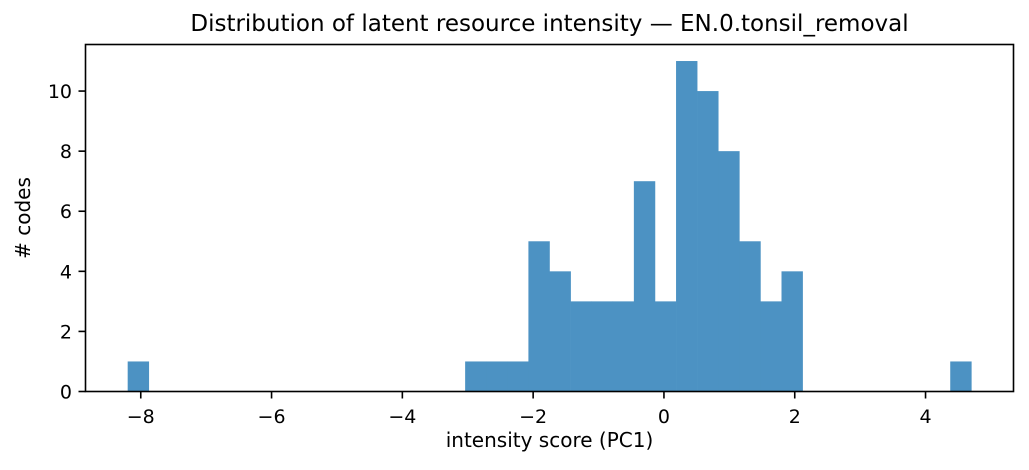 The image size is (1029, 470). Describe the element at coordinates (66, 272) in the screenshot. I see `y-tick-label: 4` at that location.